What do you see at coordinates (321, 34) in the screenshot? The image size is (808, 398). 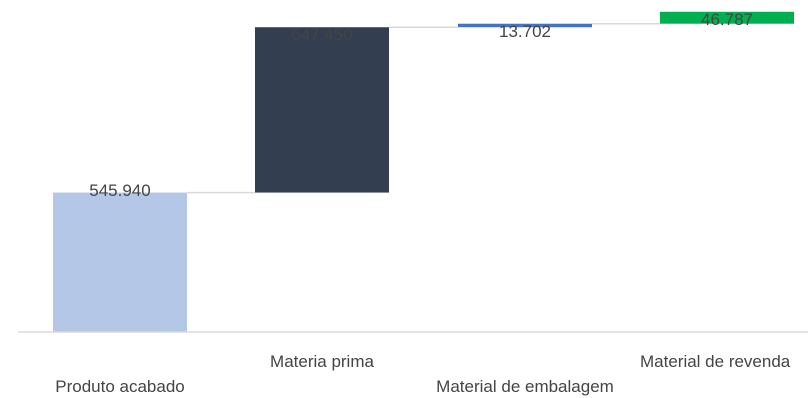 I see `value-label-materia-prima: 647.450` at bounding box center [321, 34].